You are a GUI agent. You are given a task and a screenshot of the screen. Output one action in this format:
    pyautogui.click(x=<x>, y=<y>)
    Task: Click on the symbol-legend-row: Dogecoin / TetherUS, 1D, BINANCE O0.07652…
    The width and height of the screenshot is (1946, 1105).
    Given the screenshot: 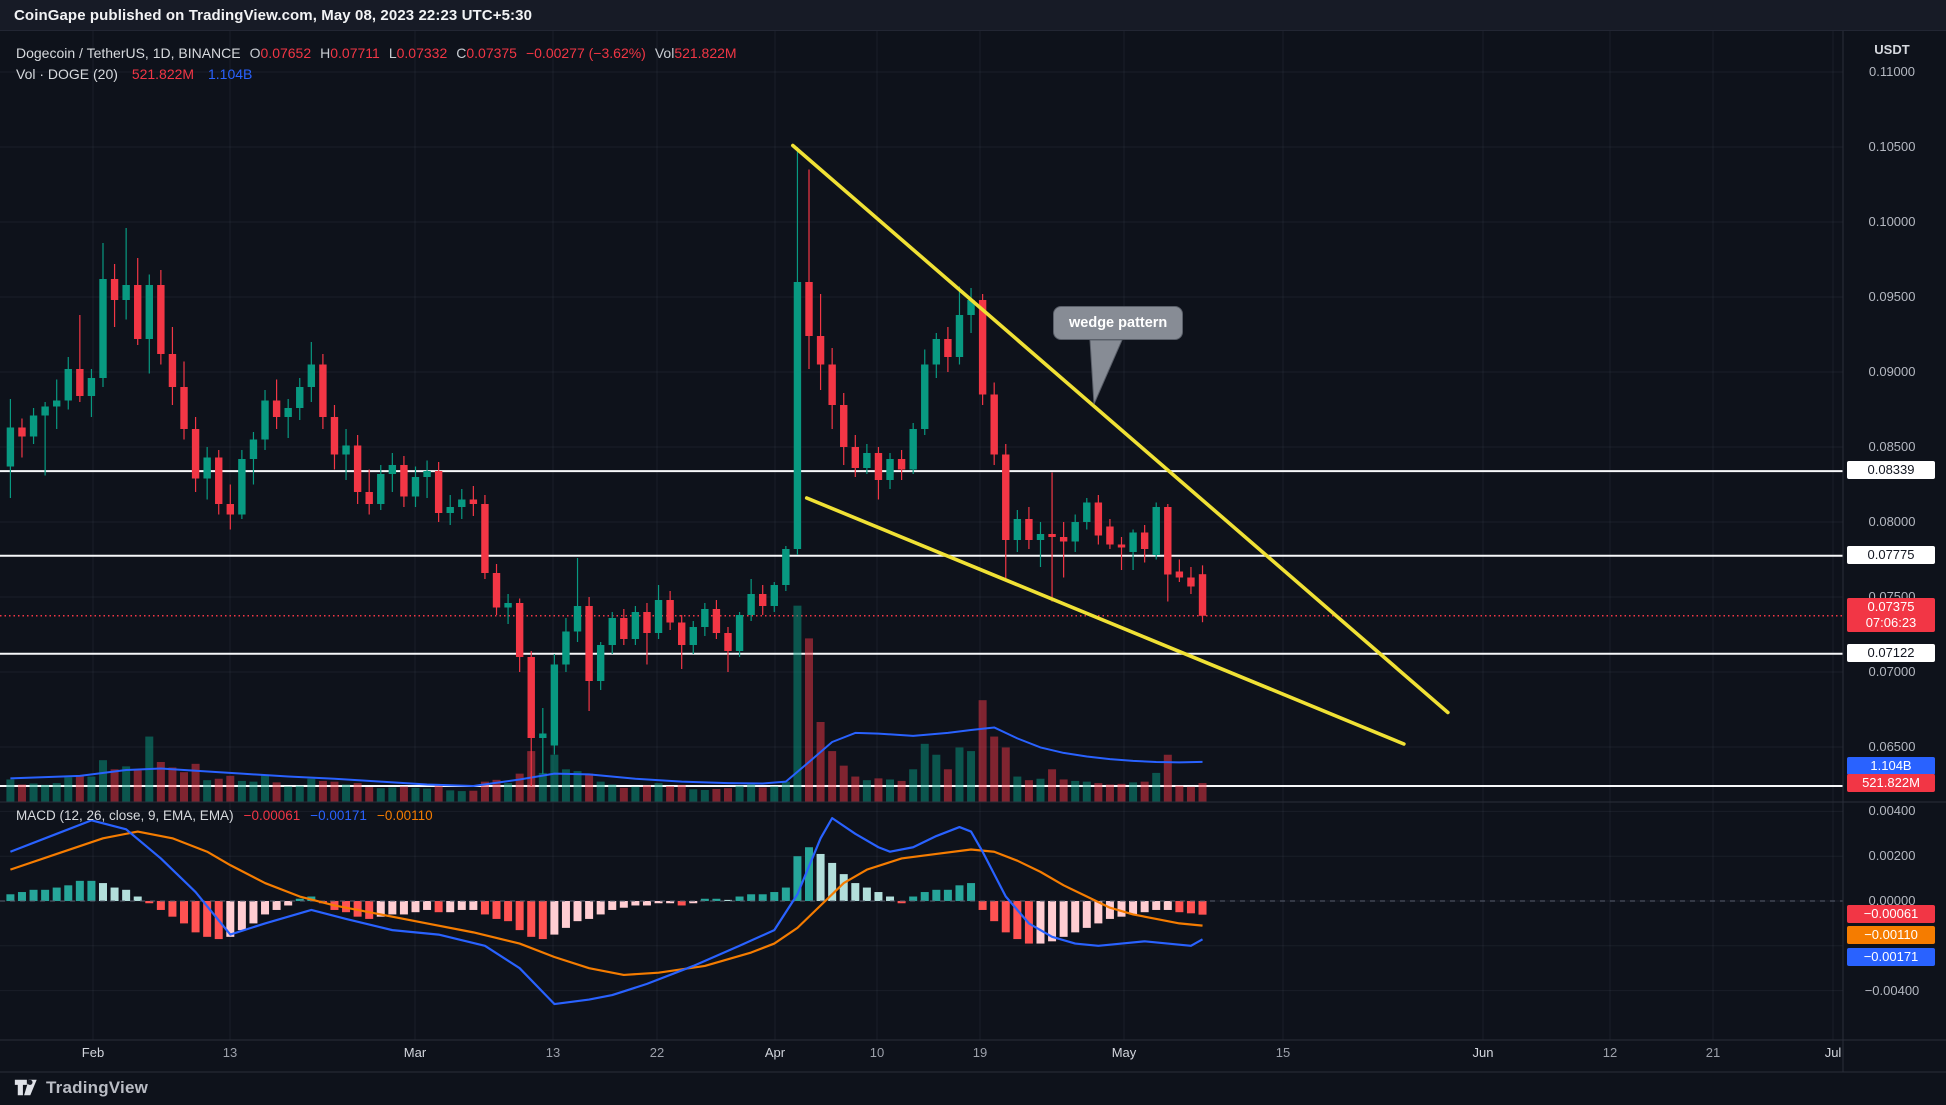 What is the action you would take?
    pyautogui.click(x=376, y=53)
    